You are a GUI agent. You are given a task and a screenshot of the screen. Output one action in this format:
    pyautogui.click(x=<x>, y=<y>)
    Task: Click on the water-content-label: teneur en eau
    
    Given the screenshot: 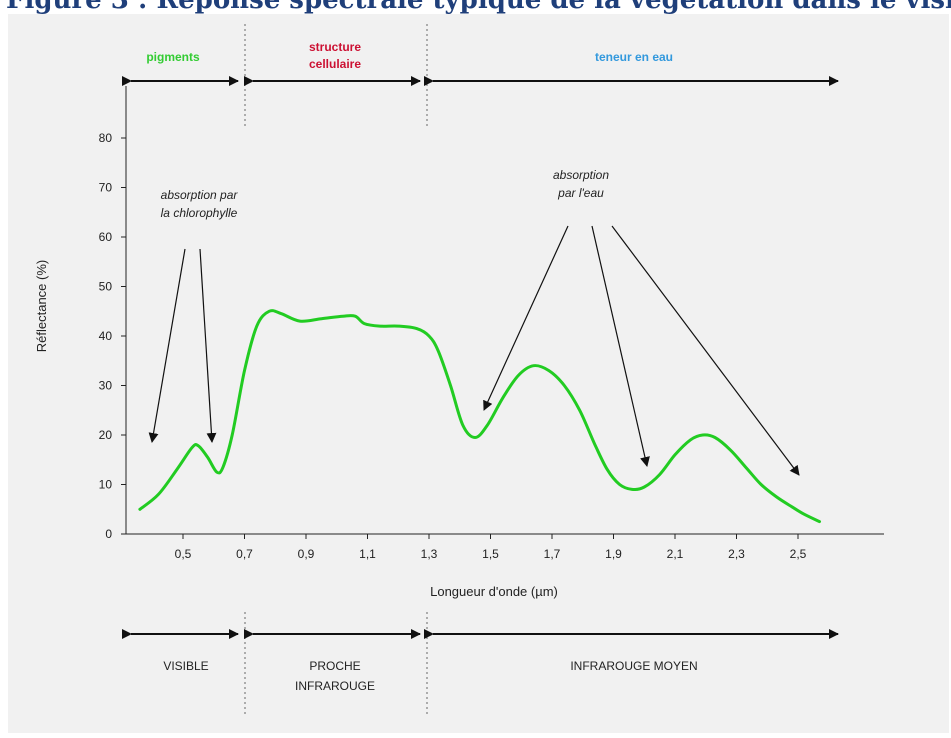 What is the action you would take?
    pyautogui.click(x=634, y=57)
    